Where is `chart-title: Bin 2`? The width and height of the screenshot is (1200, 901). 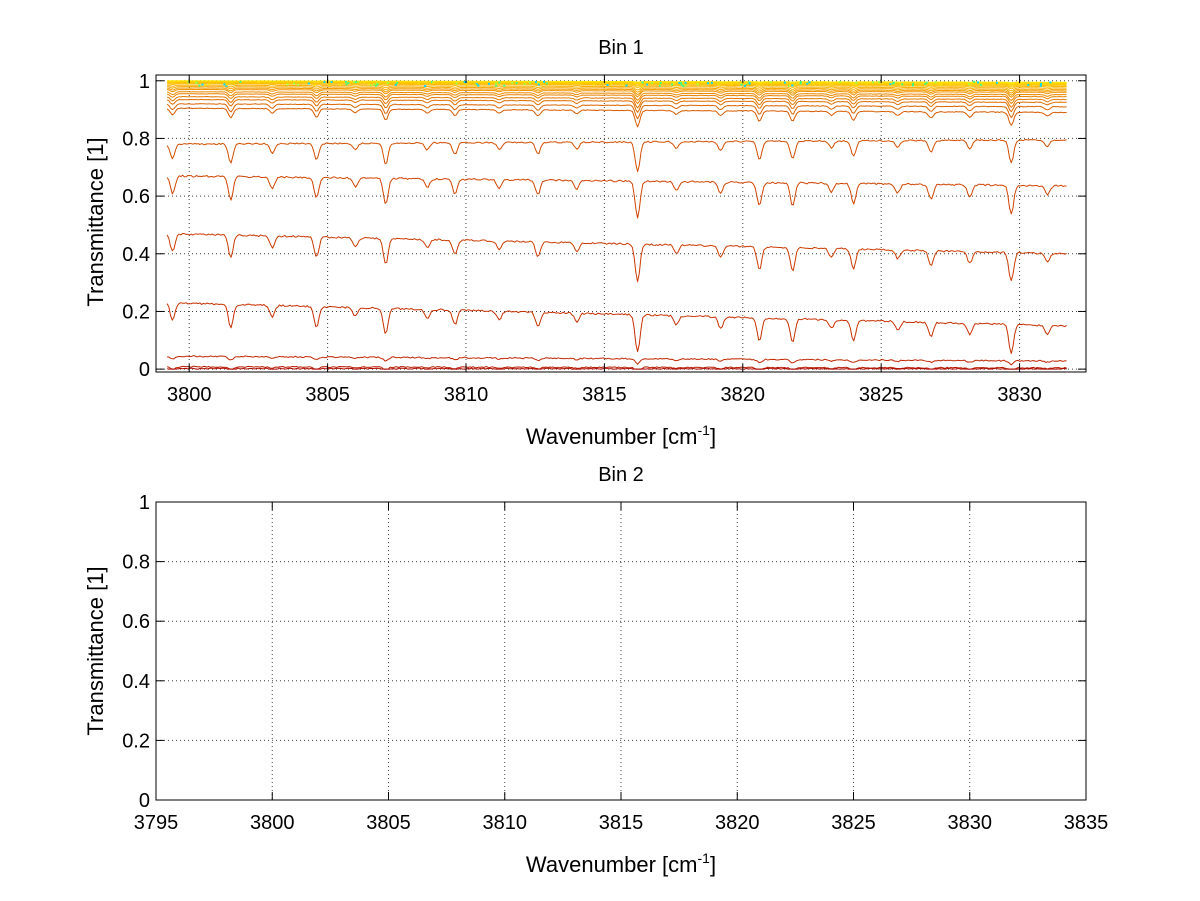 chart-title: Bin 2 is located at coordinates (621, 475).